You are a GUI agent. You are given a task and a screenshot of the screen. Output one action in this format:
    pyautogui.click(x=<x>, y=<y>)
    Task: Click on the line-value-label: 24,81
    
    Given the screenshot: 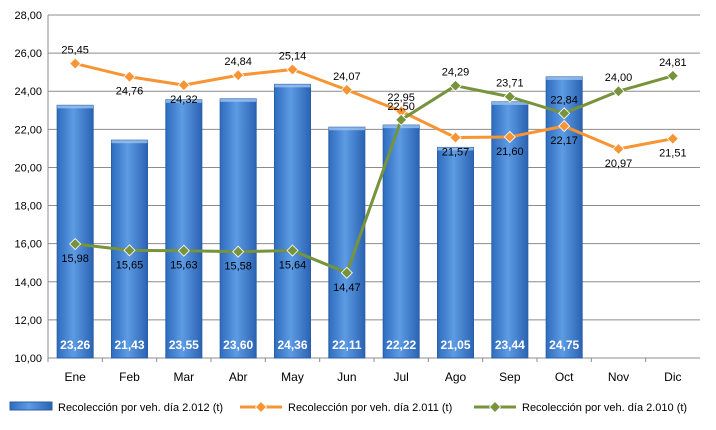 What is the action you would take?
    pyautogui.click(x=673, y=63)
    